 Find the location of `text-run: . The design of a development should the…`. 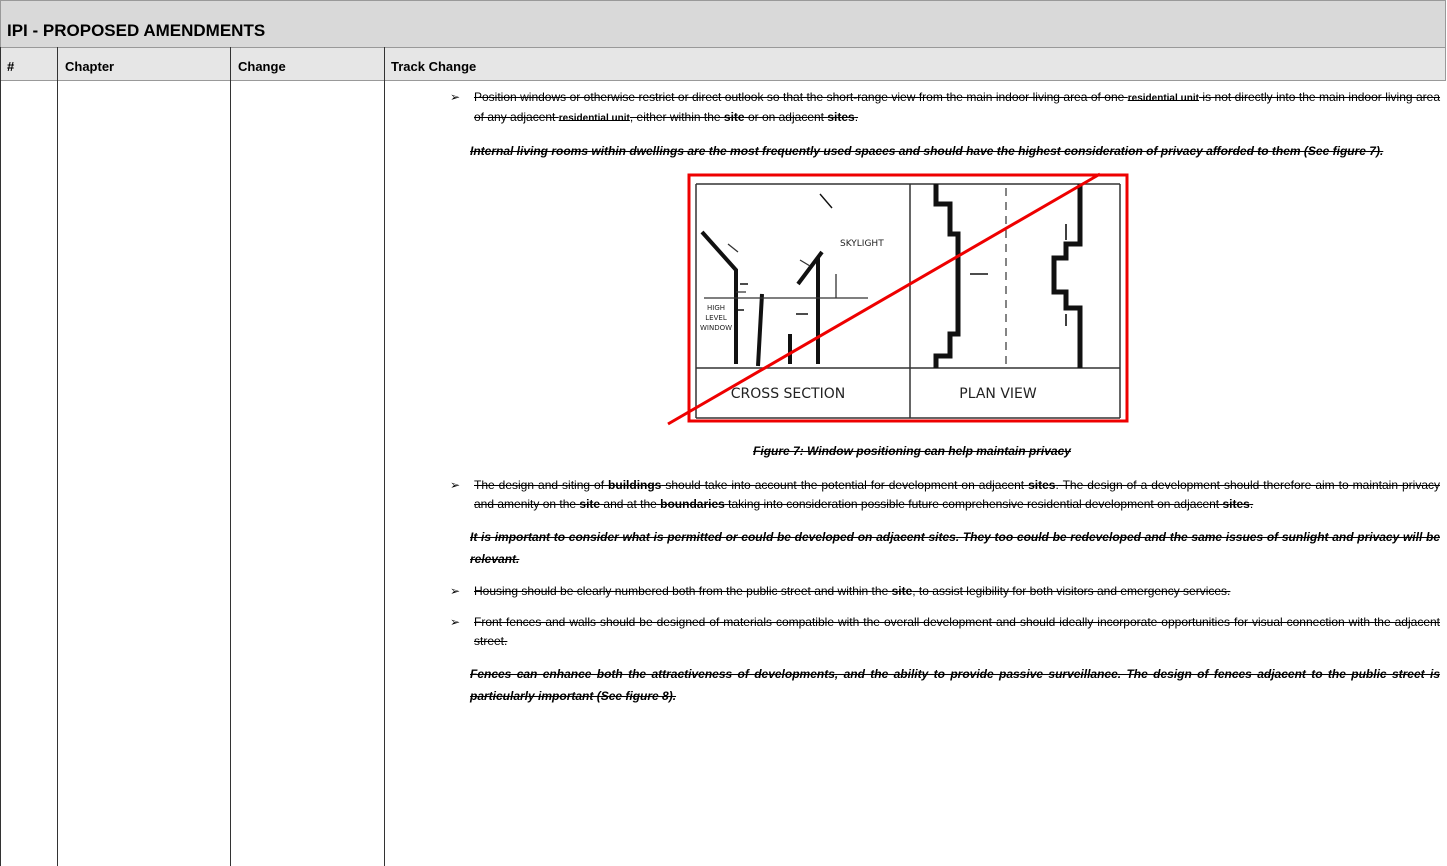

text-run: . The design of a development should the… is located at coordinates (957, 494).